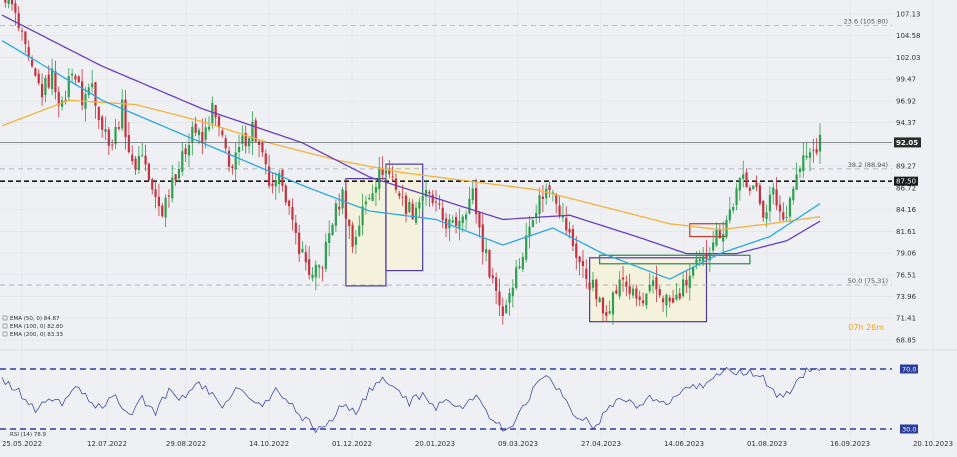 Image resolution: width=957 pixels, height=457 pixels. What do you see at coordinates (866, 327) in the screenshot?
I see `countdown-label: 07h 26m` at bounding box center [866, 327].